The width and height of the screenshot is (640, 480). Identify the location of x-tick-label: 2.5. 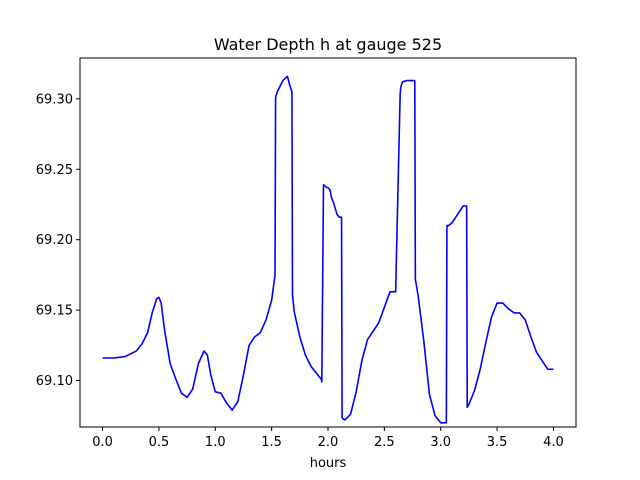
(384, 442).